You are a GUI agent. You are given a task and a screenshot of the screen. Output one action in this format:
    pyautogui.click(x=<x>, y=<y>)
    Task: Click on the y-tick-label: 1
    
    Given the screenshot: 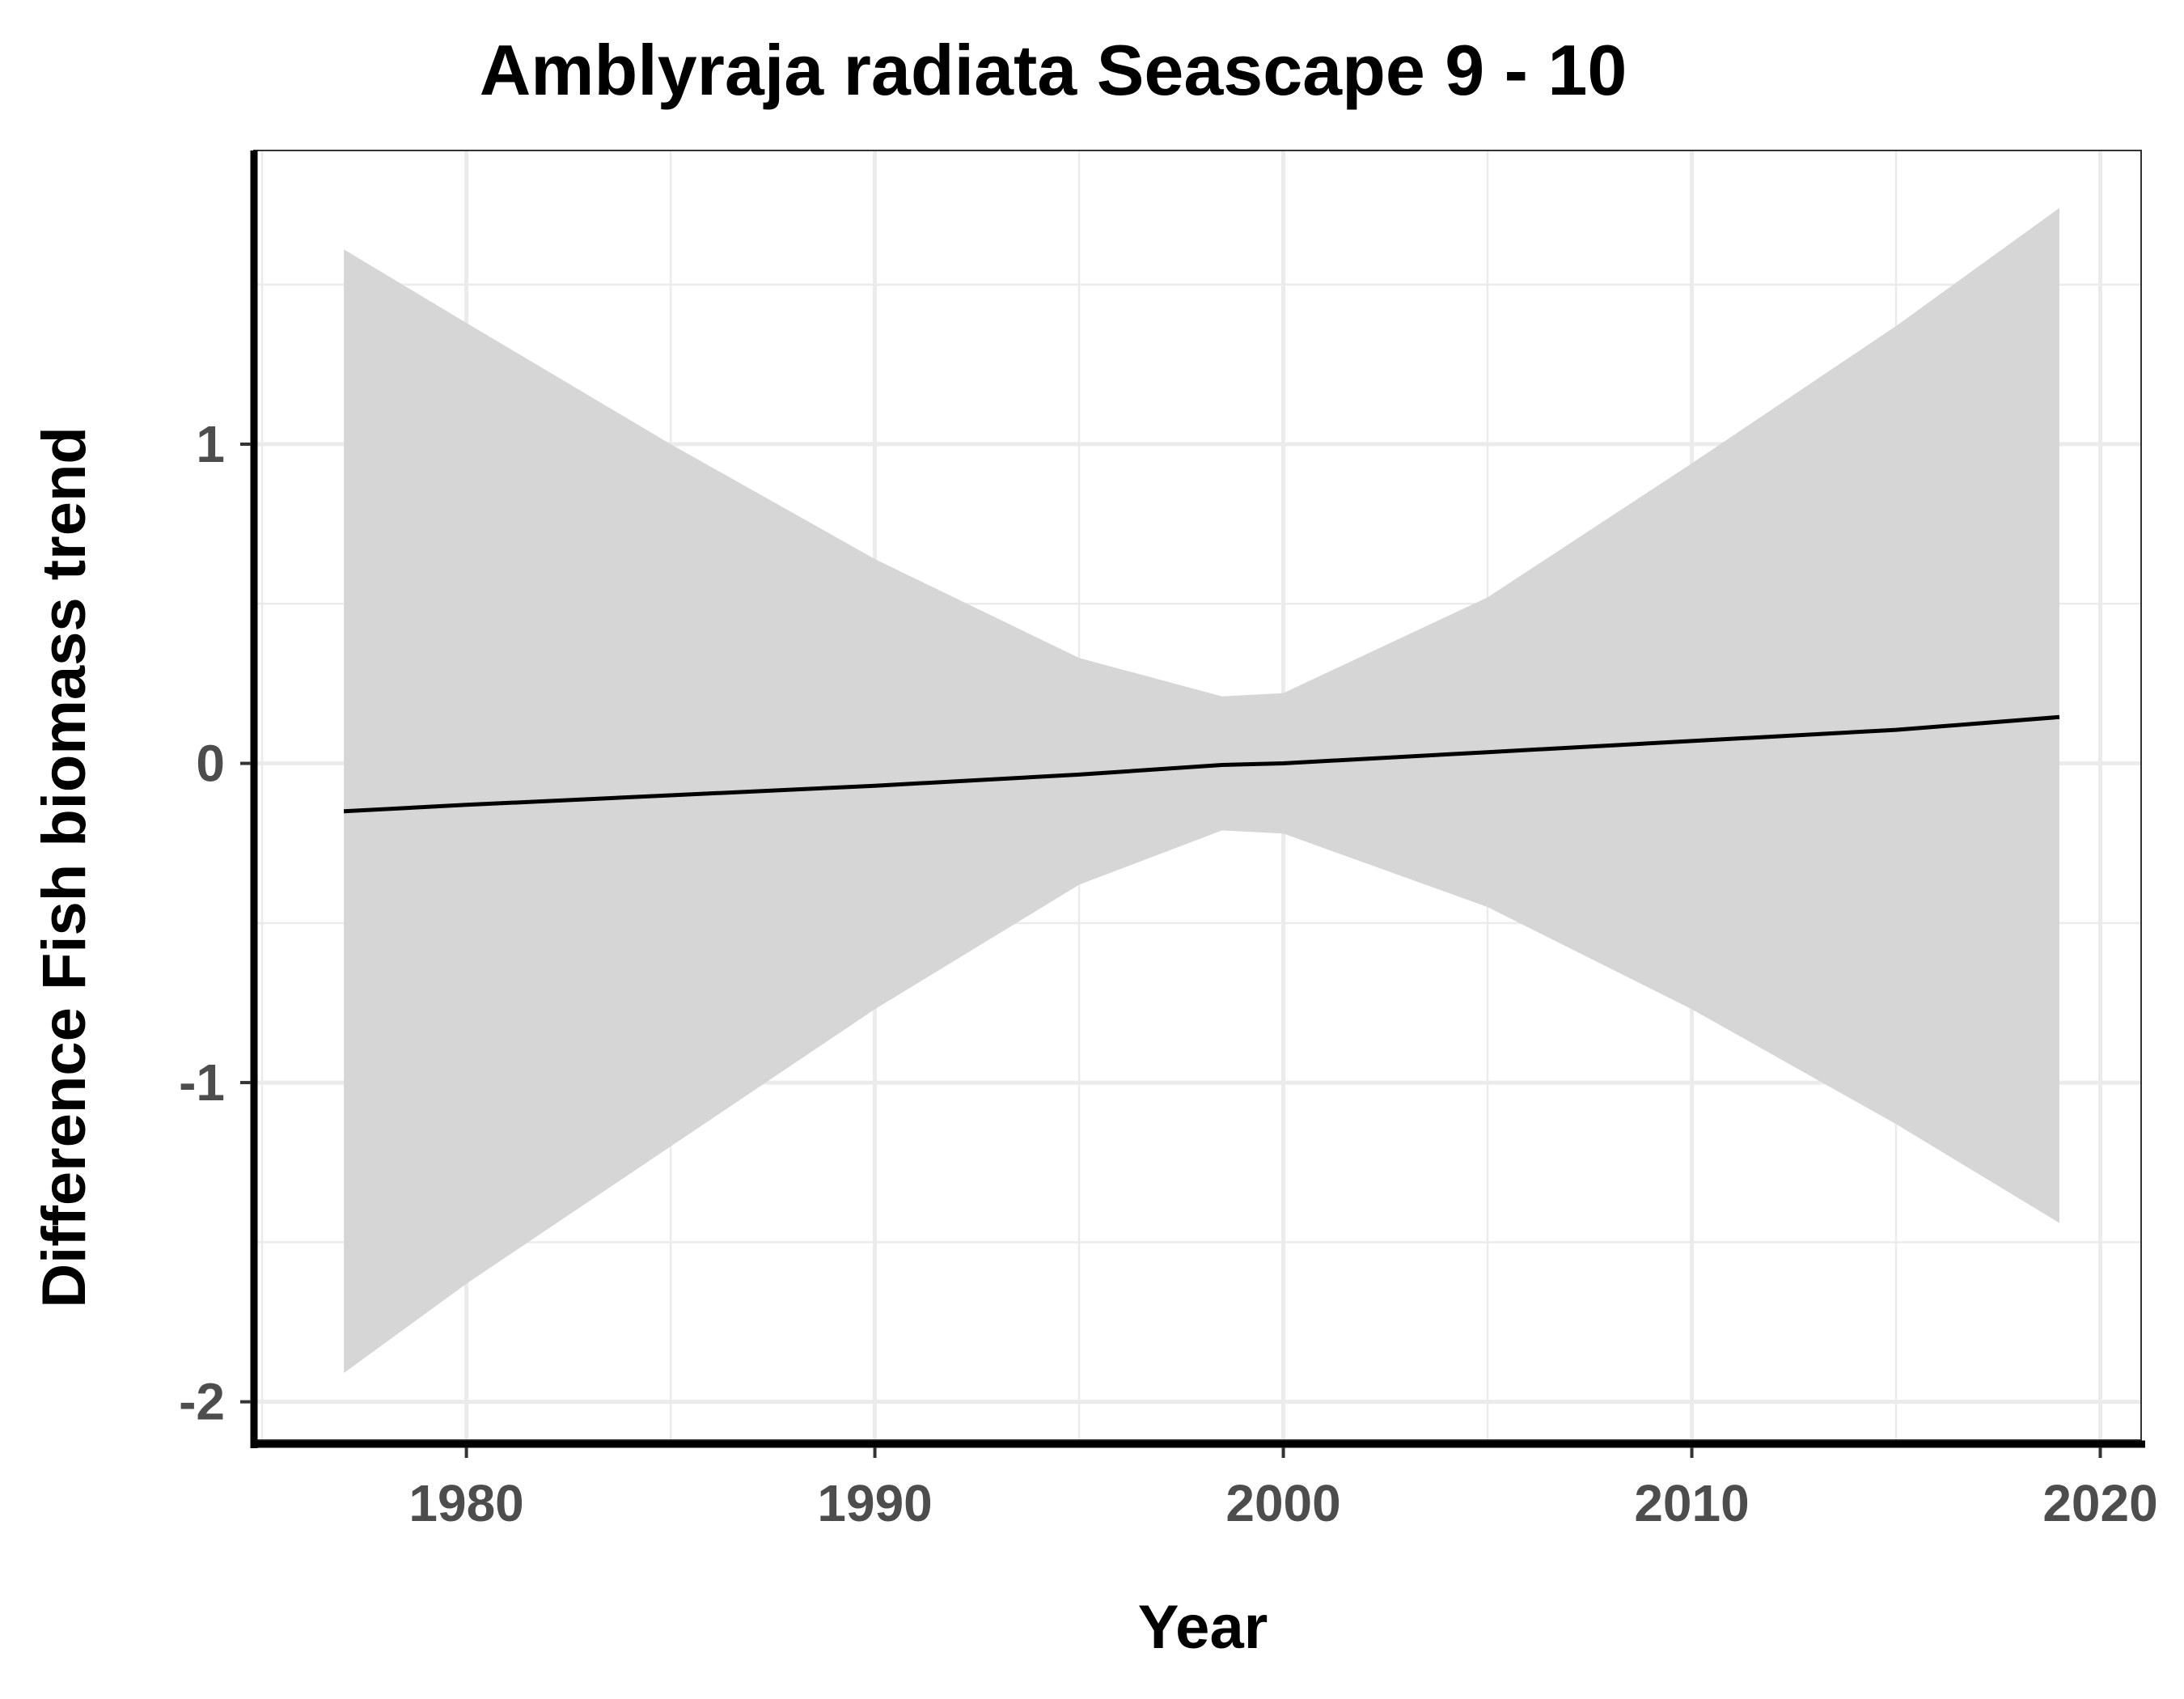 What is the action you would take?
    pyautogui.click(x=210, y=444)
    